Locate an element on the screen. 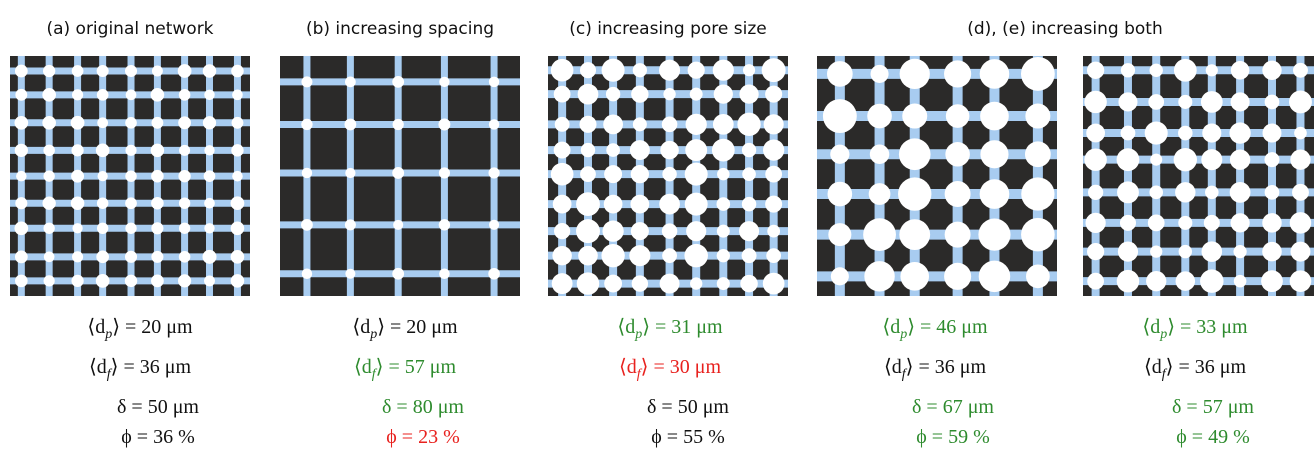 Image resolution: width=1314 pixels, height=451 pixels. metric-text: δ = 80 μm is located at coordinates (423, 407).